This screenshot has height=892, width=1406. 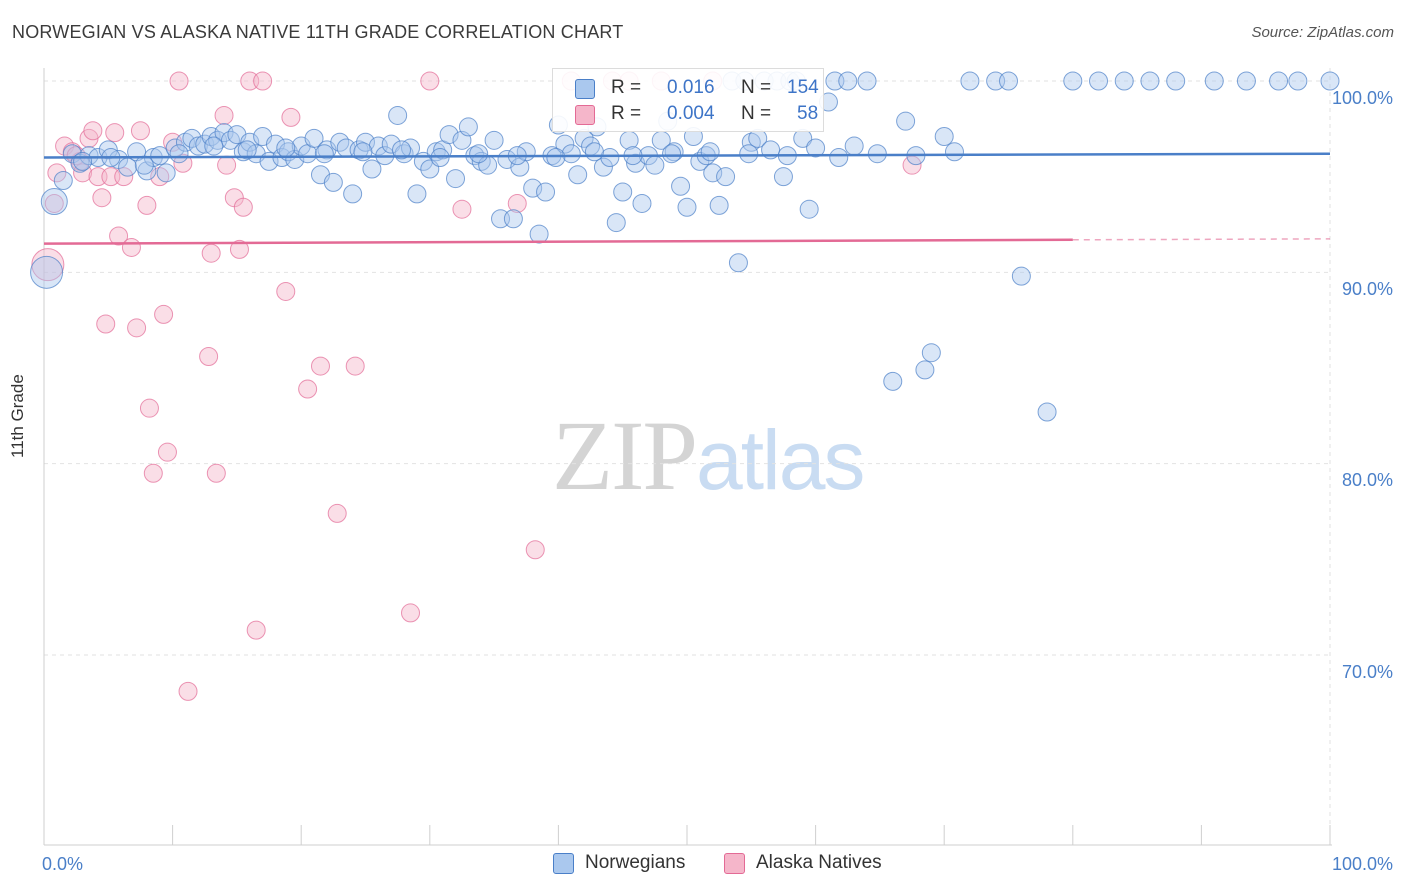 What do you see at coordinates (734, 863) in the screenshot?
I see `pink-swatch-icon` at bounding box center [734, 863].